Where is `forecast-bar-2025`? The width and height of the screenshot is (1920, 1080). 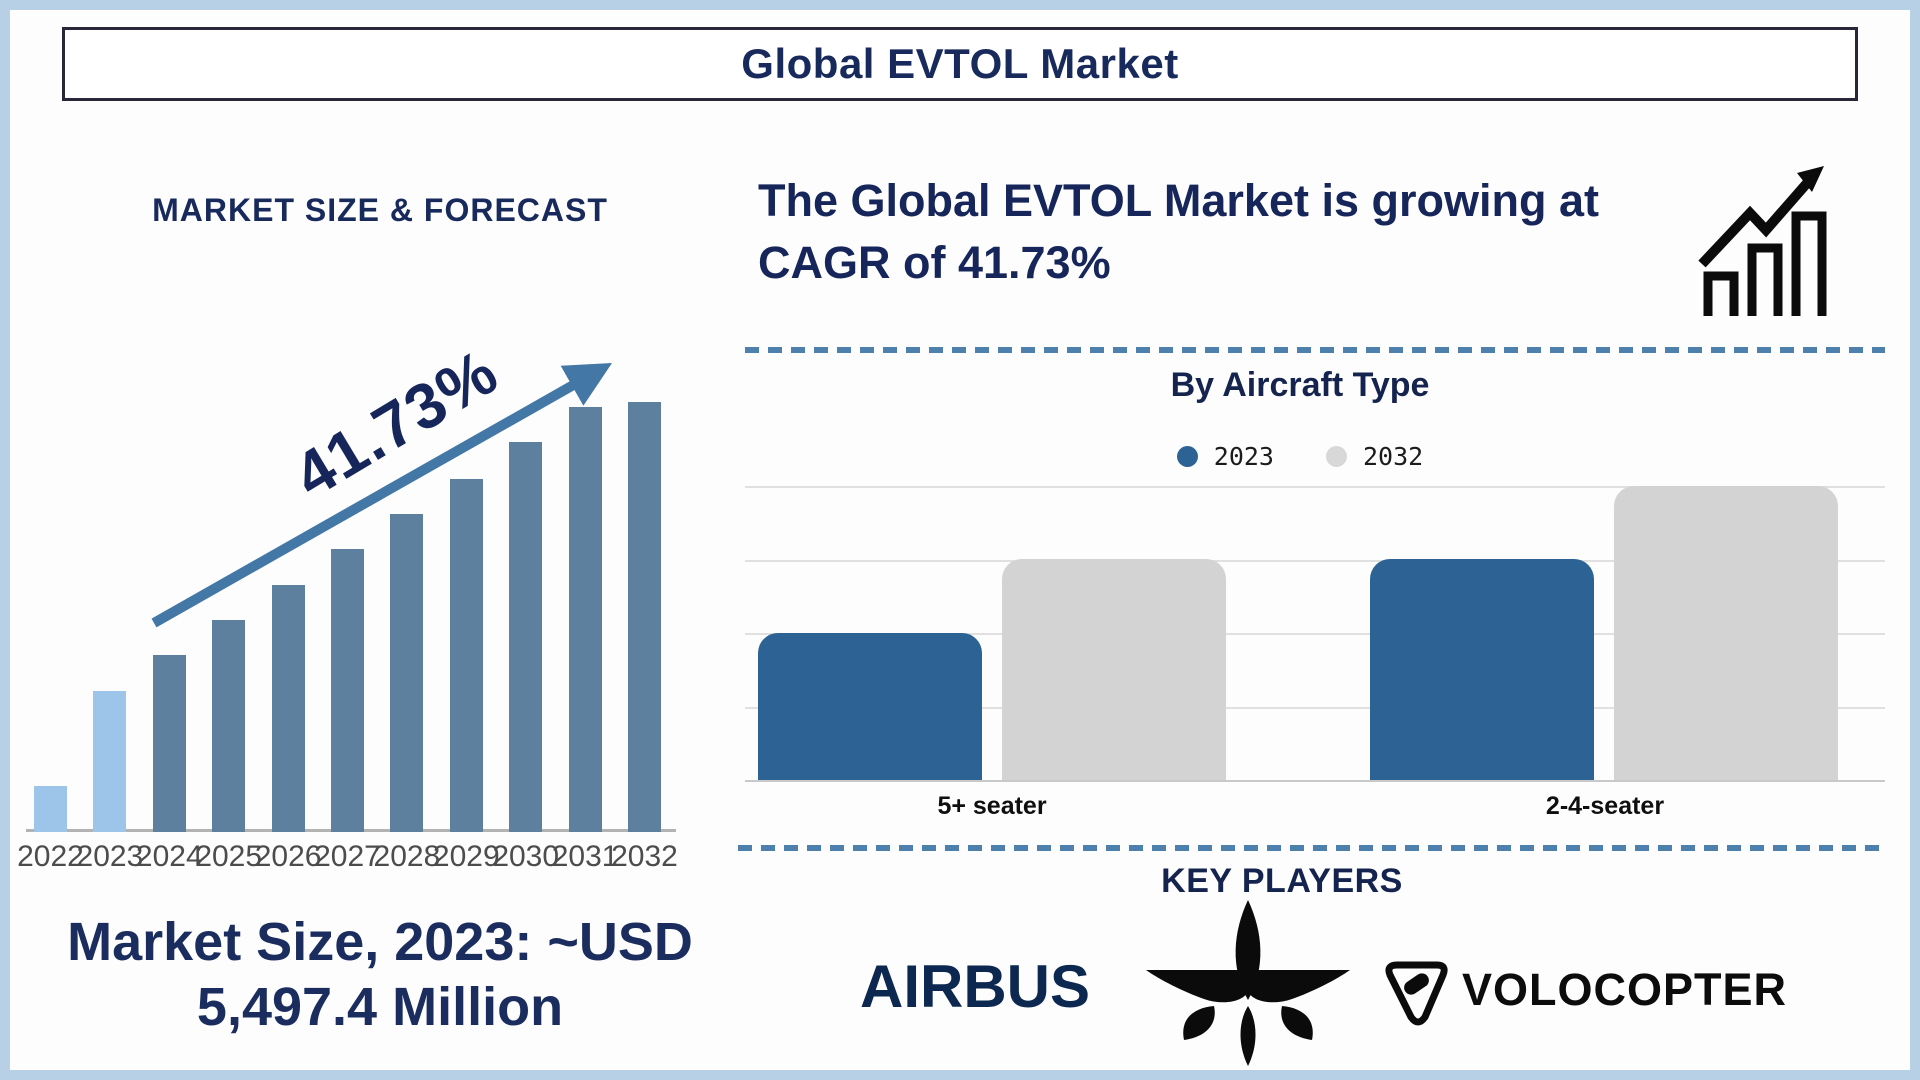
forecast-bar-2025 is located at coordinates (229, 726).